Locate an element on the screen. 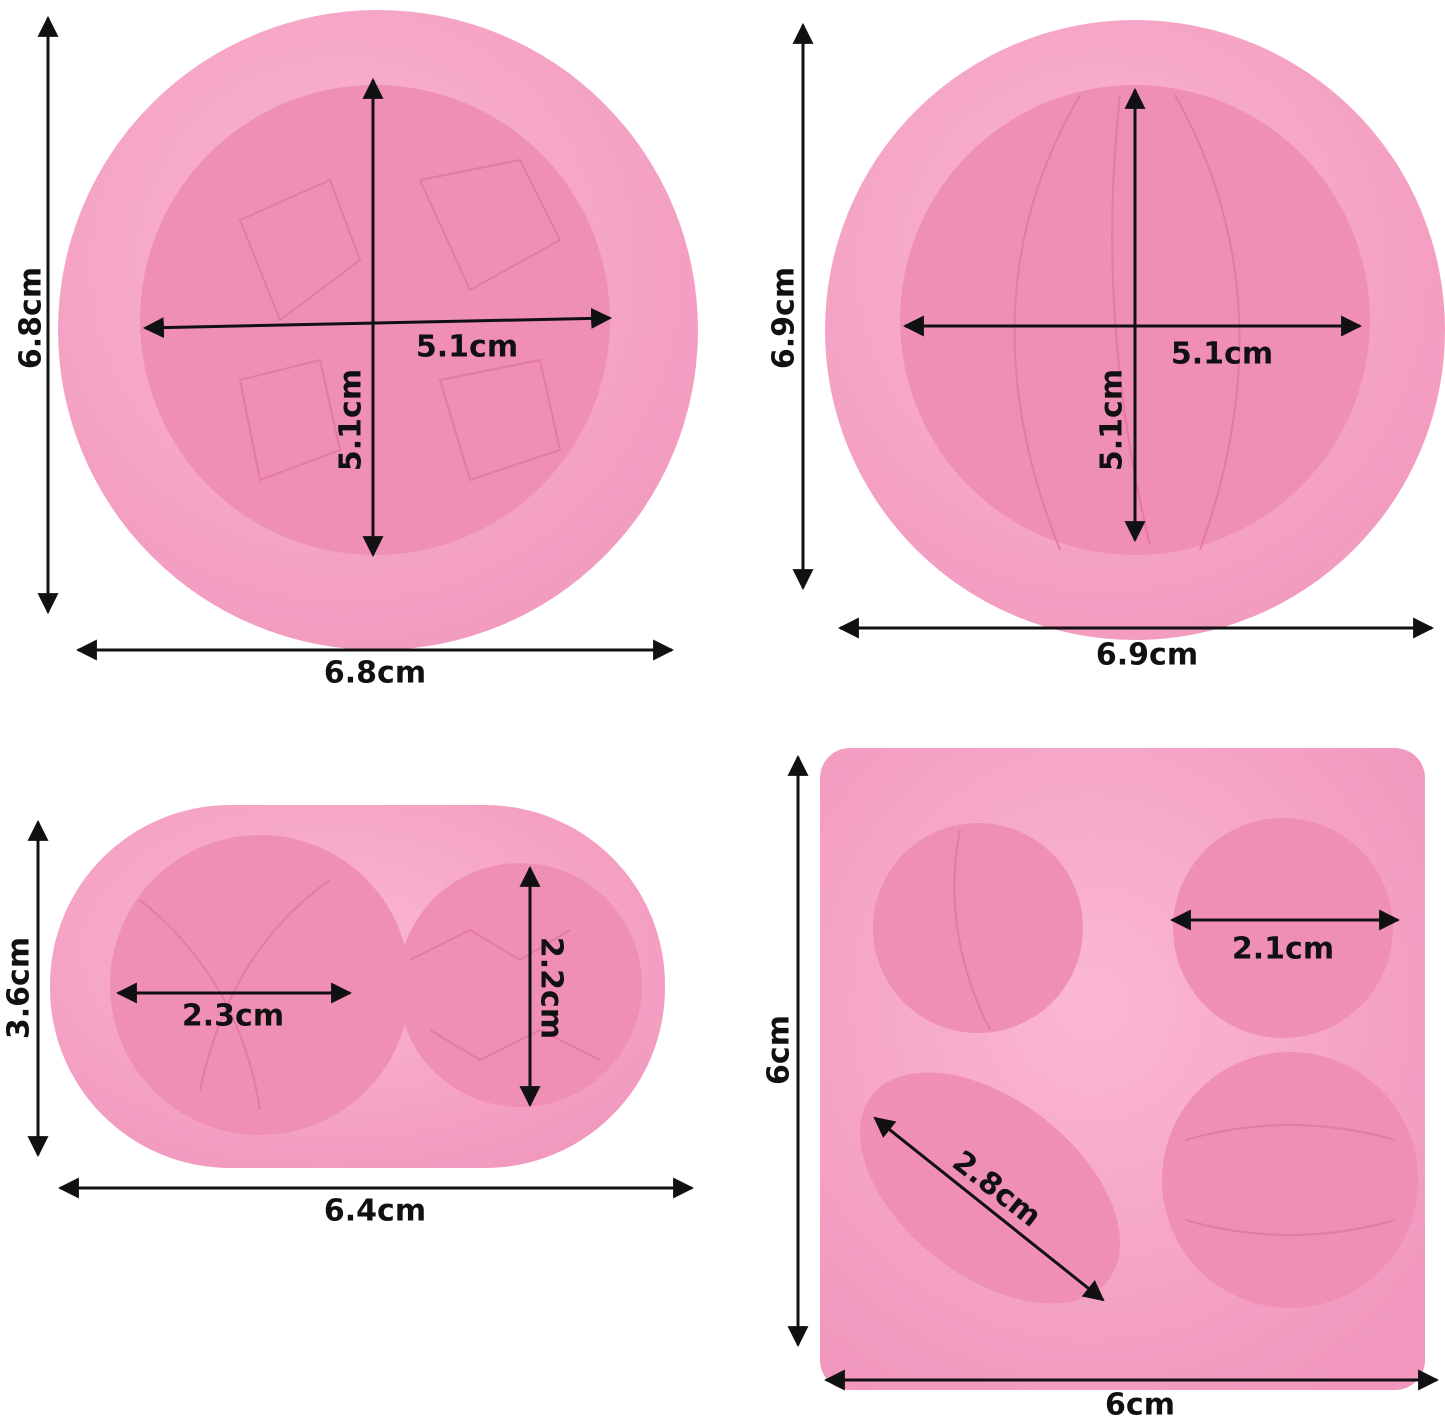 Image resolution: width=1445 pixels, height=1422 pixels. dimension-label: 6.4cm is located at coordinates (375, 1211).